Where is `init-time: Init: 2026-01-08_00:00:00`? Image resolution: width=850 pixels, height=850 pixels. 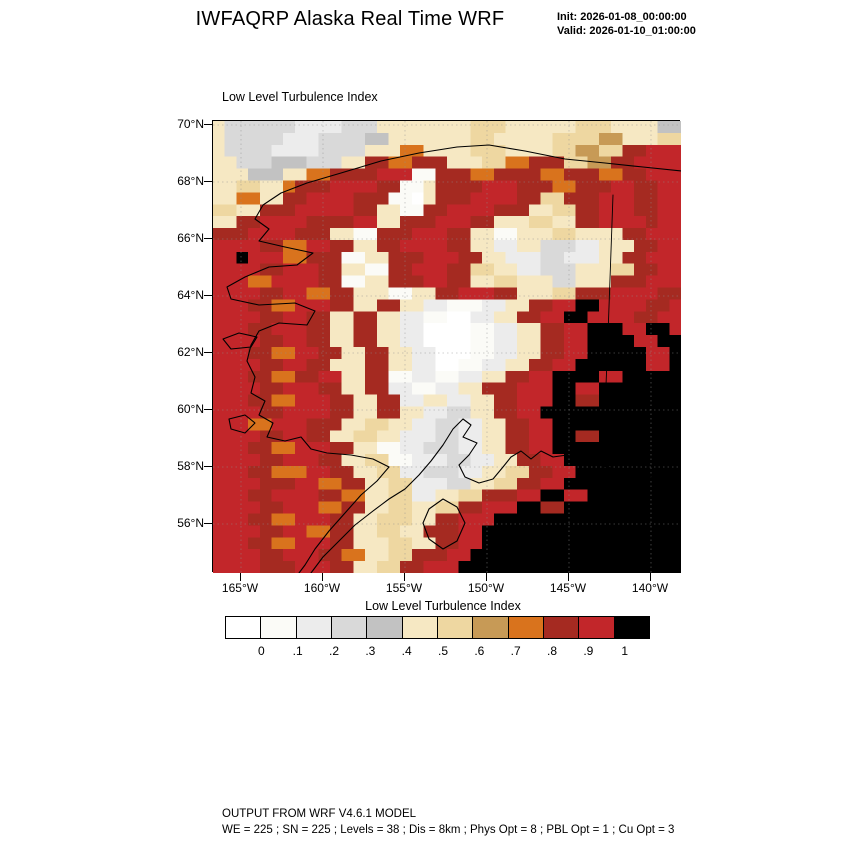
init-time: Init: 2026-01-08_00:00:00 is located at coordinates (622, 17).